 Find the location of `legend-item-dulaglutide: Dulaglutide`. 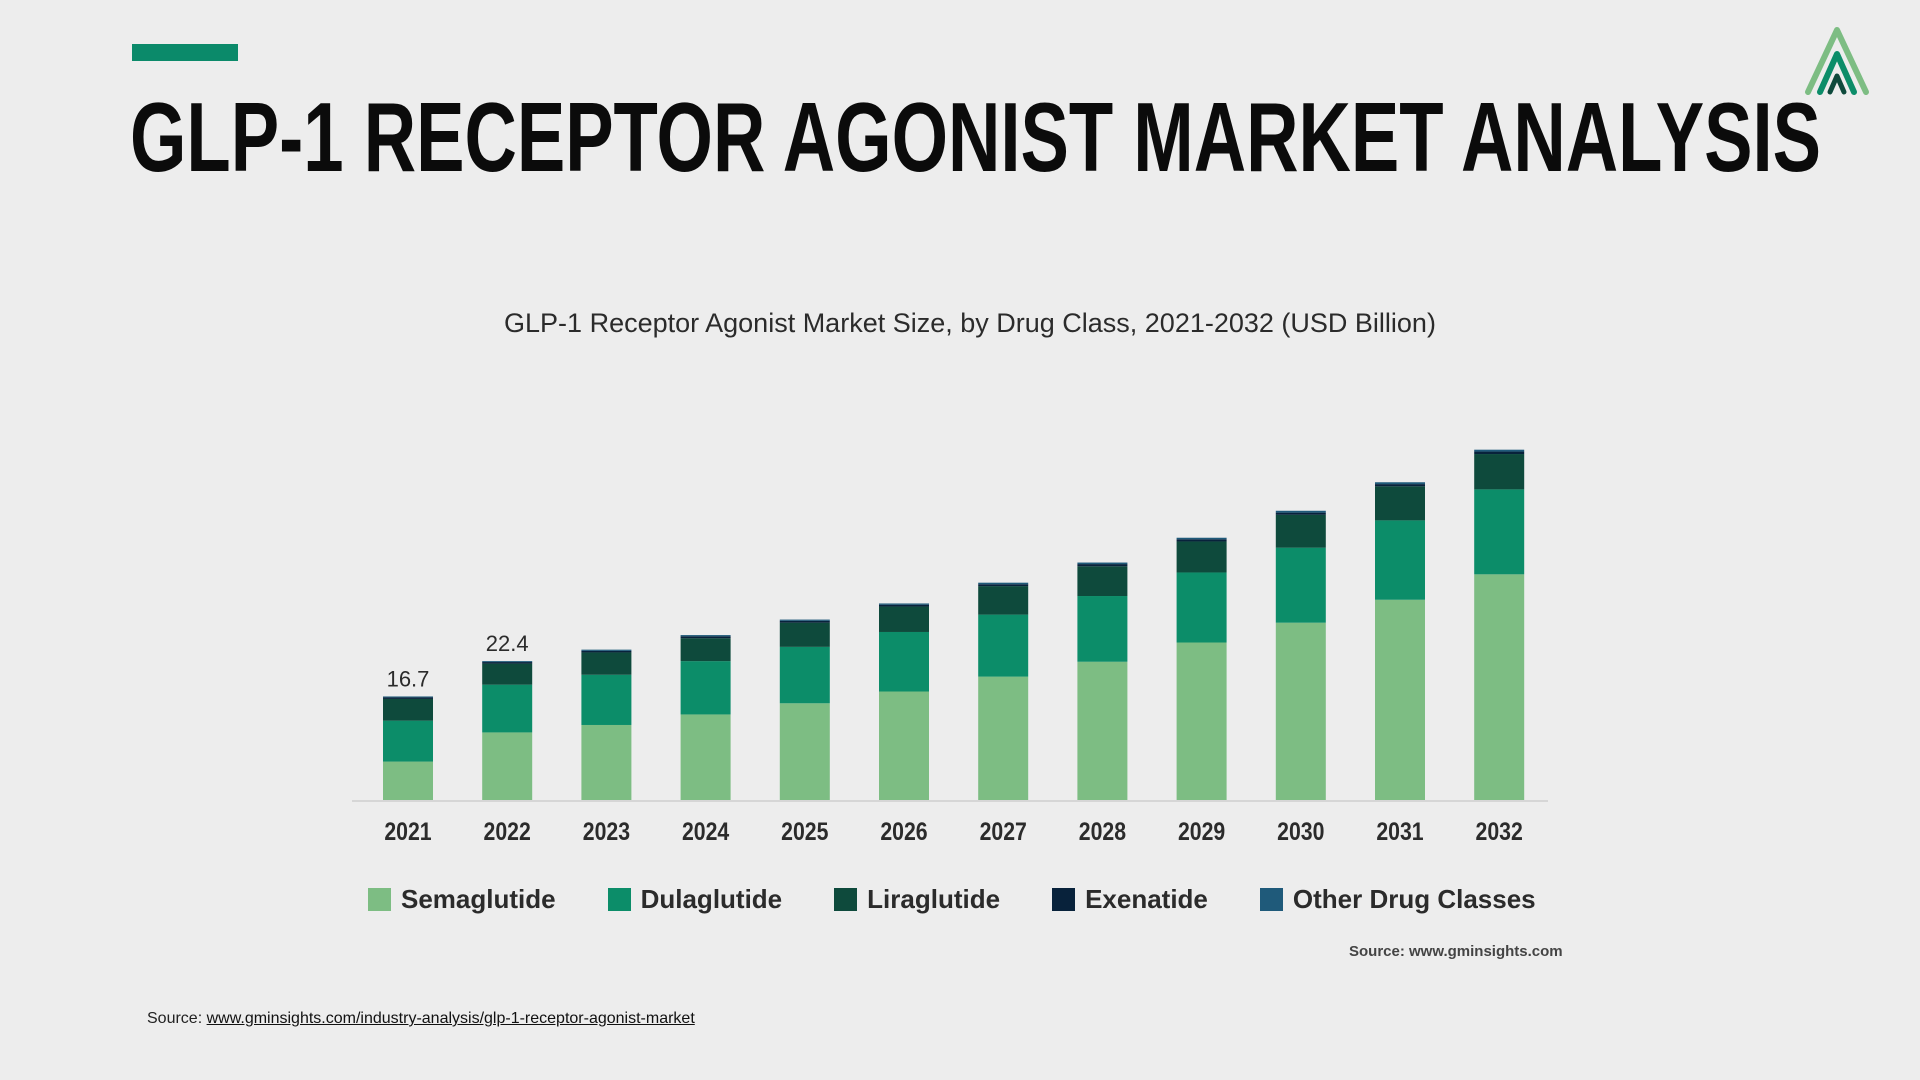

legend-item-dulaglutide: Dulaglutide is located at coordinates (695, 899).